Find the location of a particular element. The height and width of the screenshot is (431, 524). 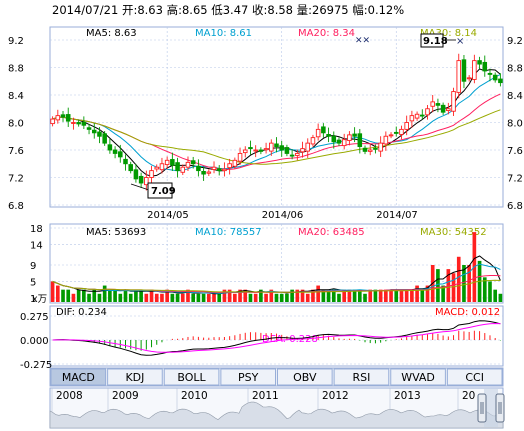

tab-wvad is located at coordinates (418, 377).